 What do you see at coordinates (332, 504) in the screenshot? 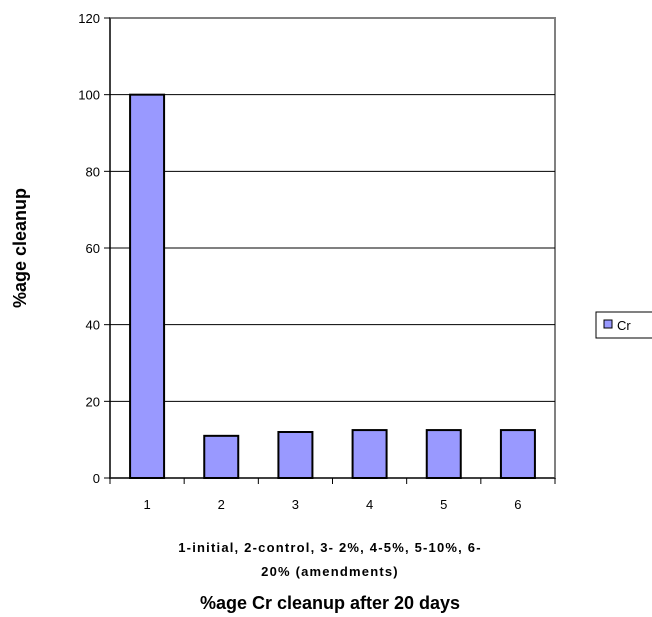
I see `x-tick-labels: 1 2 3 4 5 6` at bounding box center [332, 504].